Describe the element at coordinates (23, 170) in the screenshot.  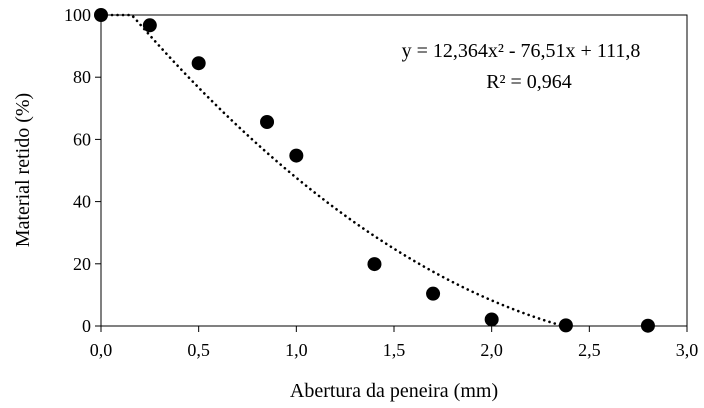
I see `y-axis-title: Material retido (%)` at that location.